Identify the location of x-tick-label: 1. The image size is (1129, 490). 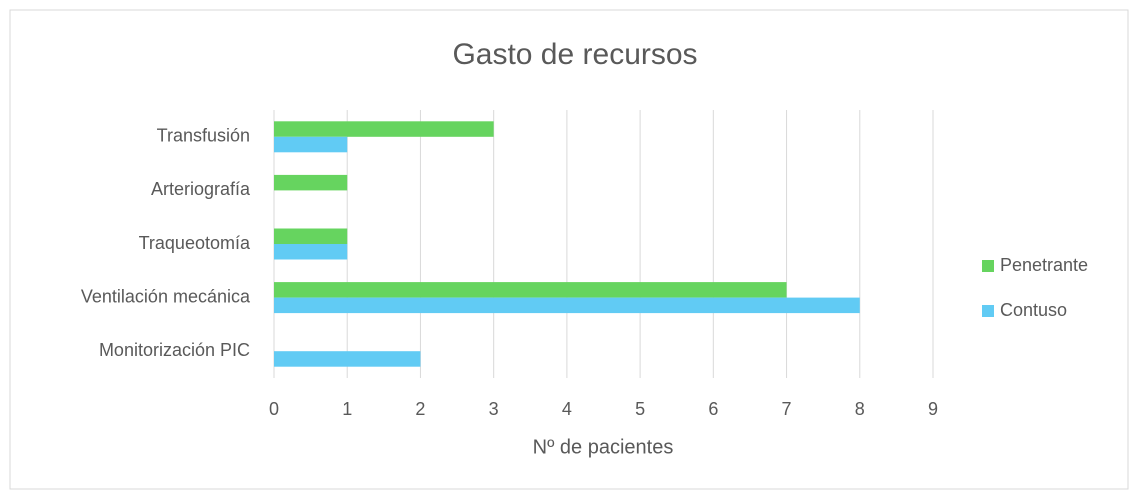
(347, 409).